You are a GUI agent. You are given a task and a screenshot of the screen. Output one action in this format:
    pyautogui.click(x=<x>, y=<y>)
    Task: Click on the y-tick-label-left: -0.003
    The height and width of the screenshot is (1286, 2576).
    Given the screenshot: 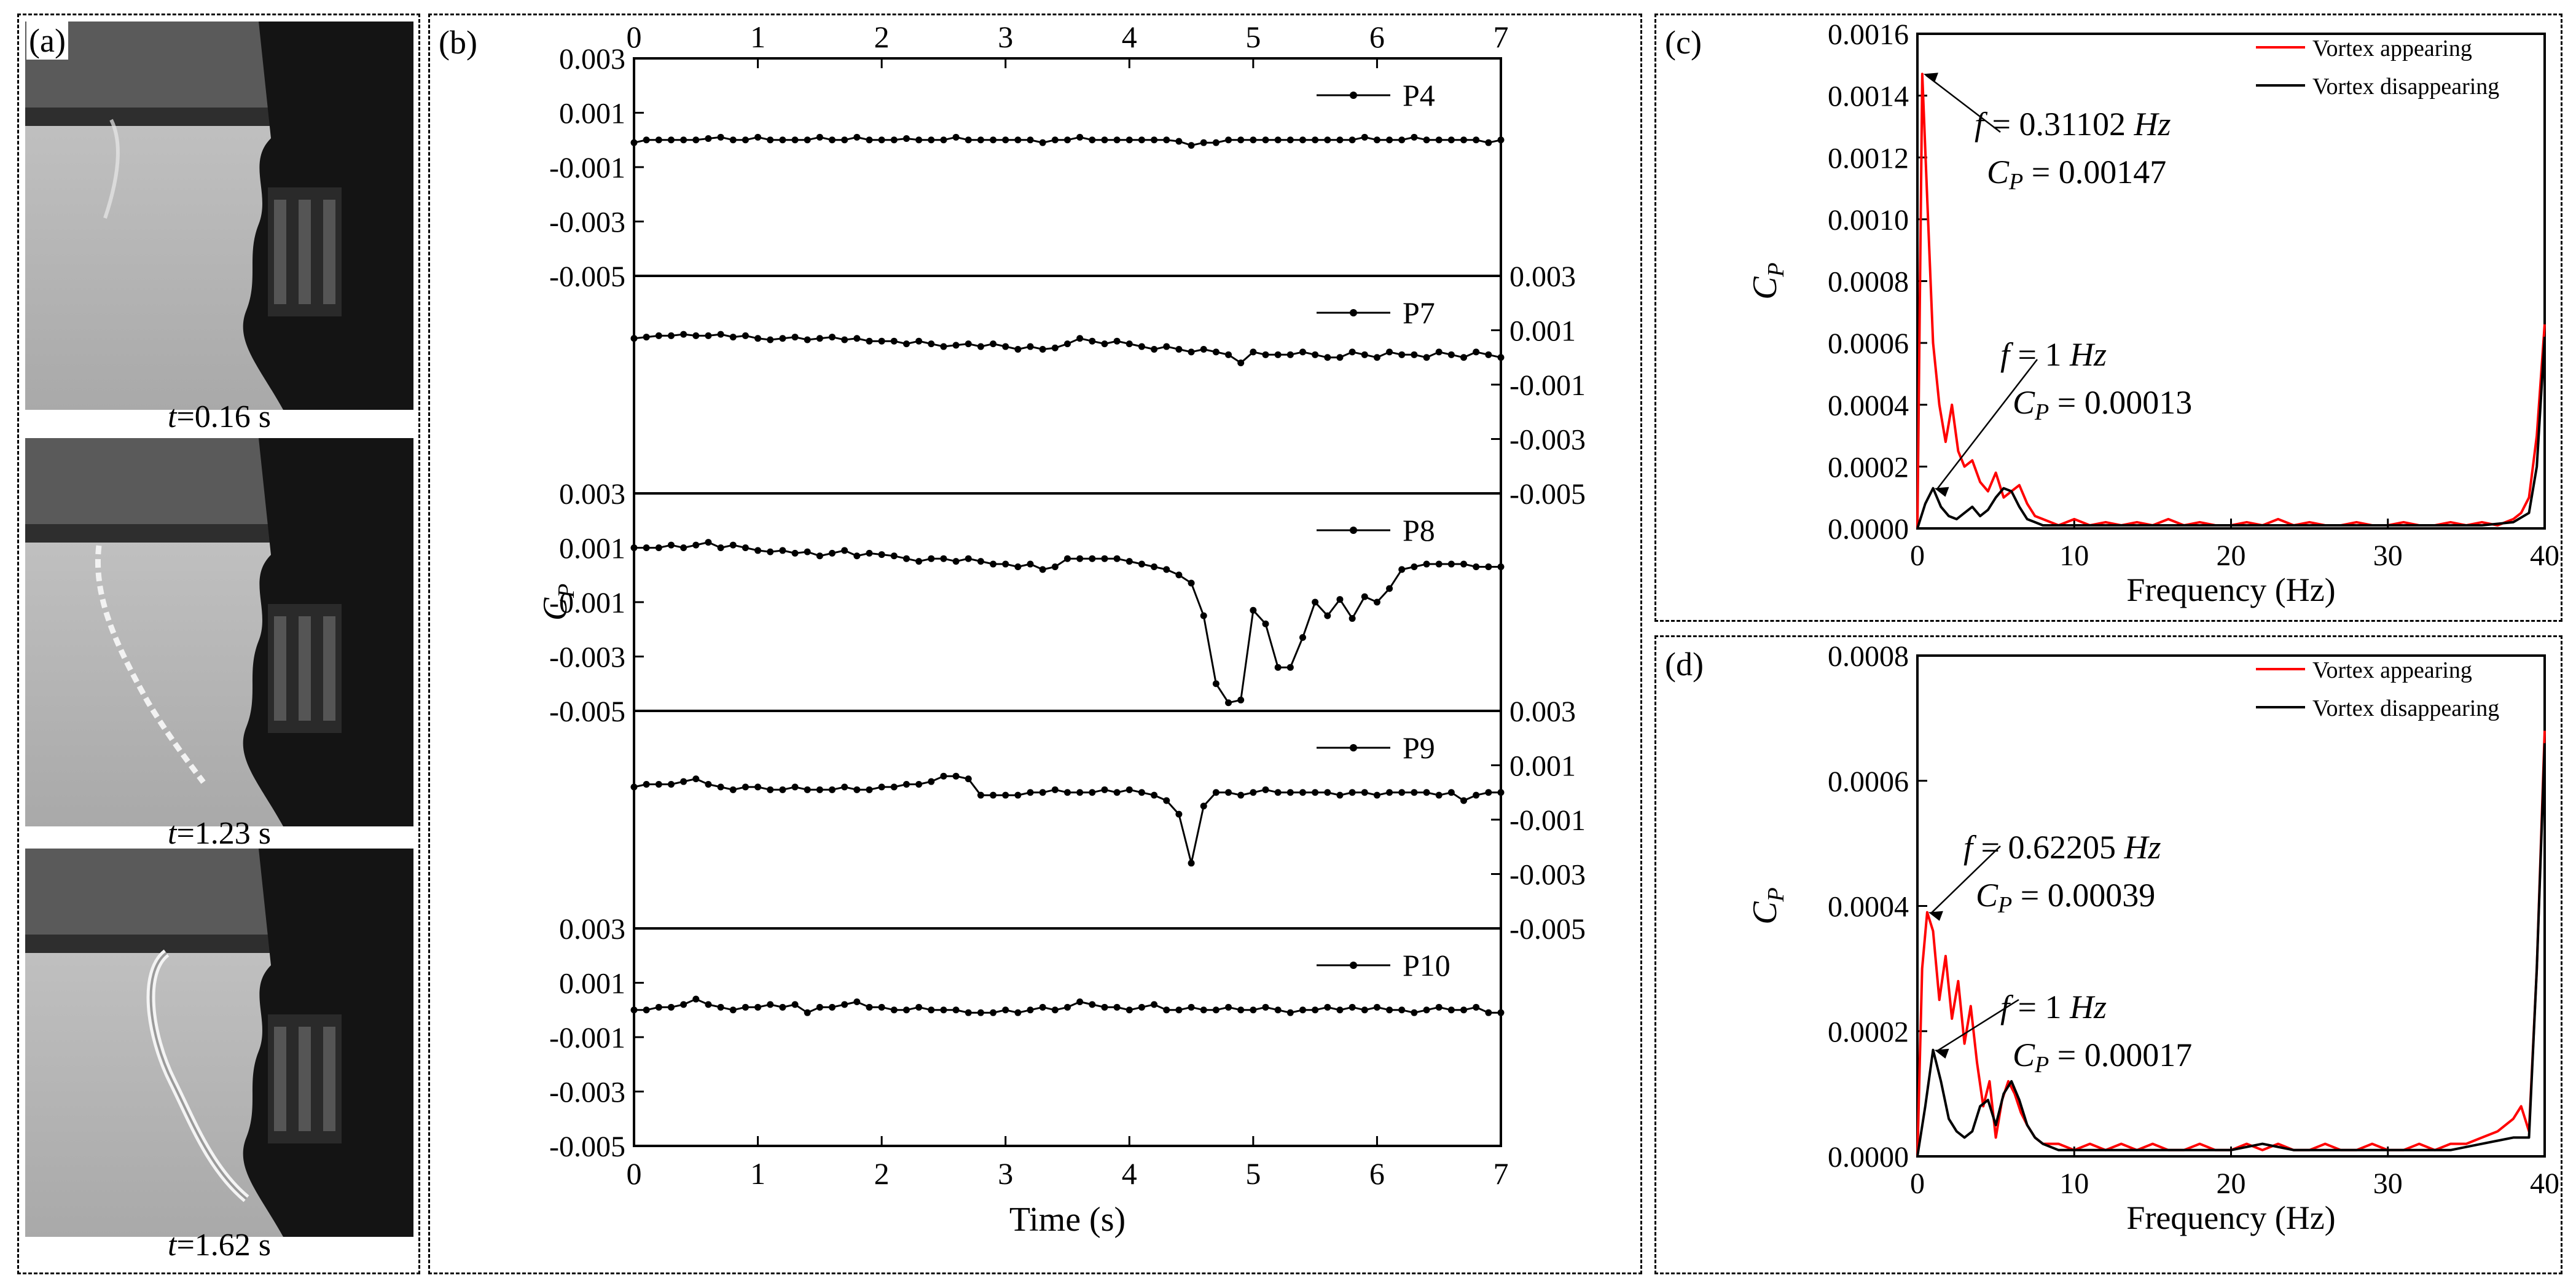 What is the action you would take?
    pyautogui.click(x=587, y=1092)
    